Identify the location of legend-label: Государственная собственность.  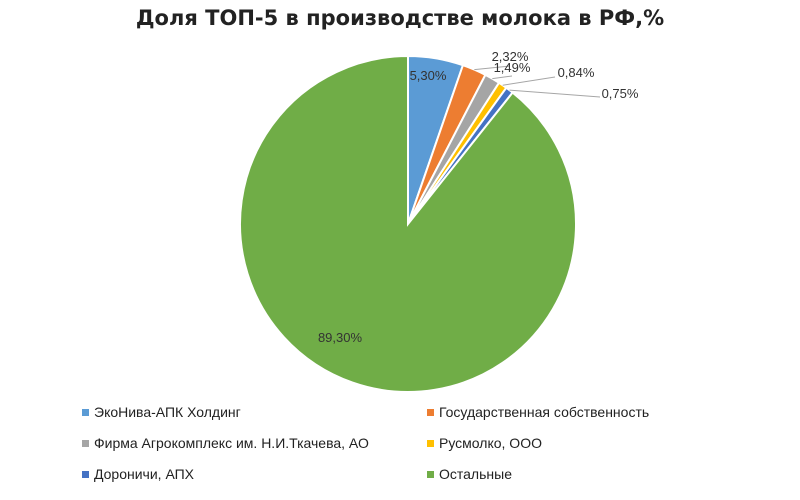
(544, 412).